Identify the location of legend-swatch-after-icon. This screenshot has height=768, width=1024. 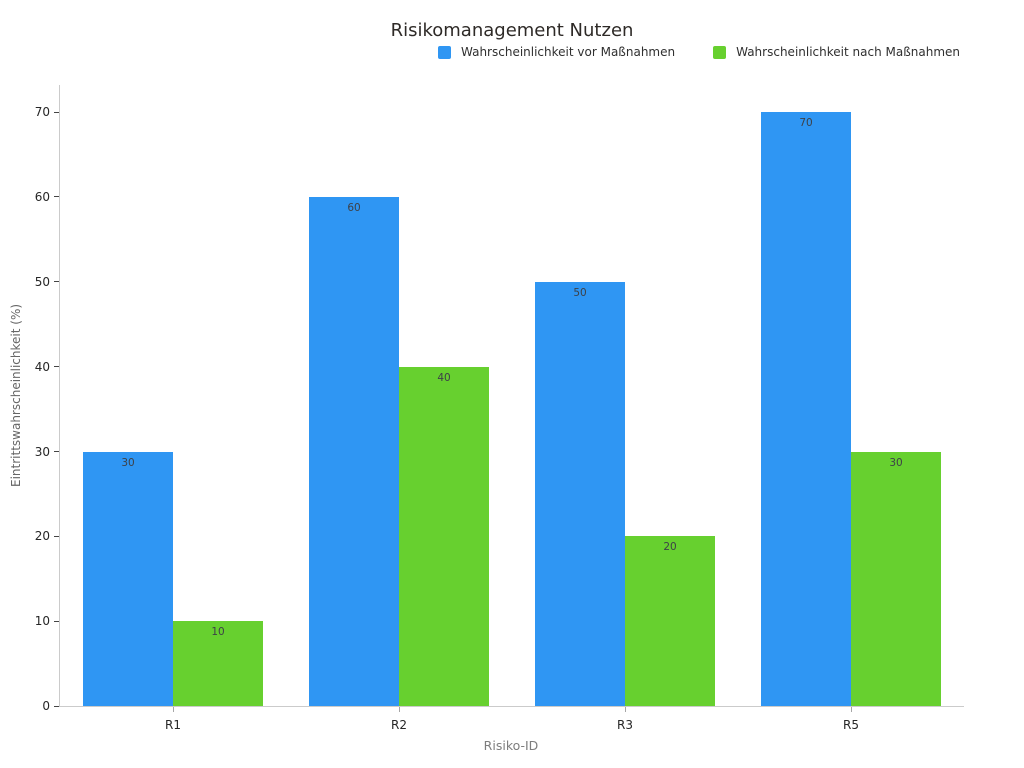
(720, 52).